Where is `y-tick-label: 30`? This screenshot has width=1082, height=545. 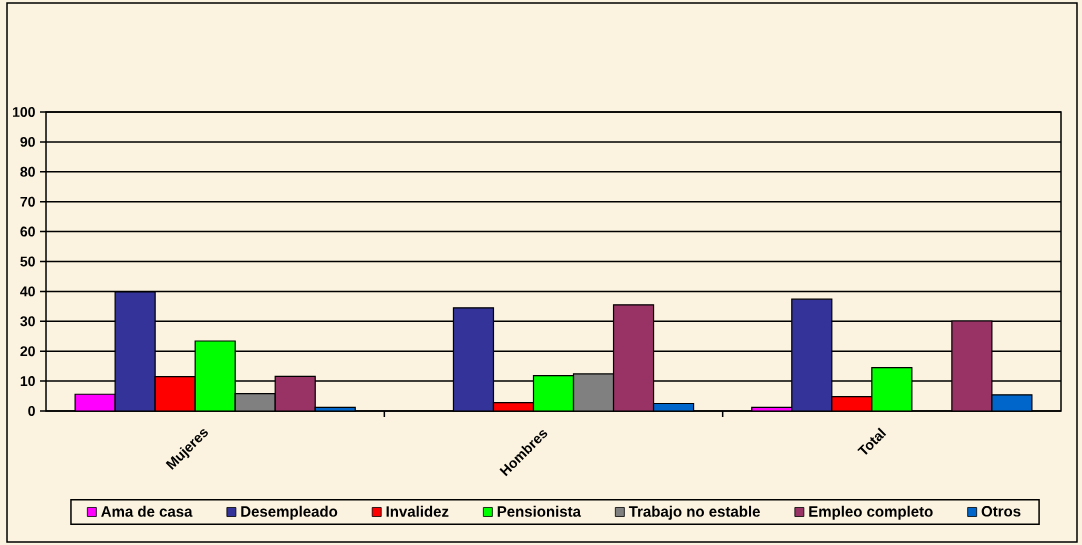
y-tick-label: 30 is located at coordinates (27, 321).